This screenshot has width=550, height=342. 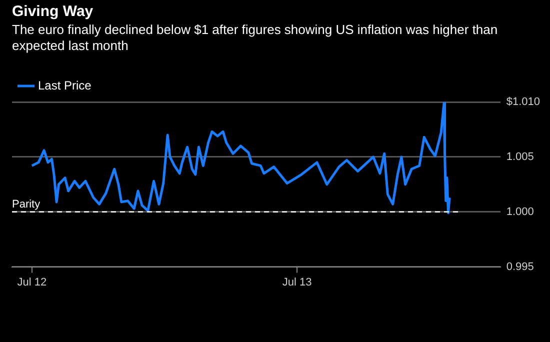 What do you see at coordinates (520, 212) in the screenshot?
I see `y-tick-label: 1.000` at bounding box center [520, 212].